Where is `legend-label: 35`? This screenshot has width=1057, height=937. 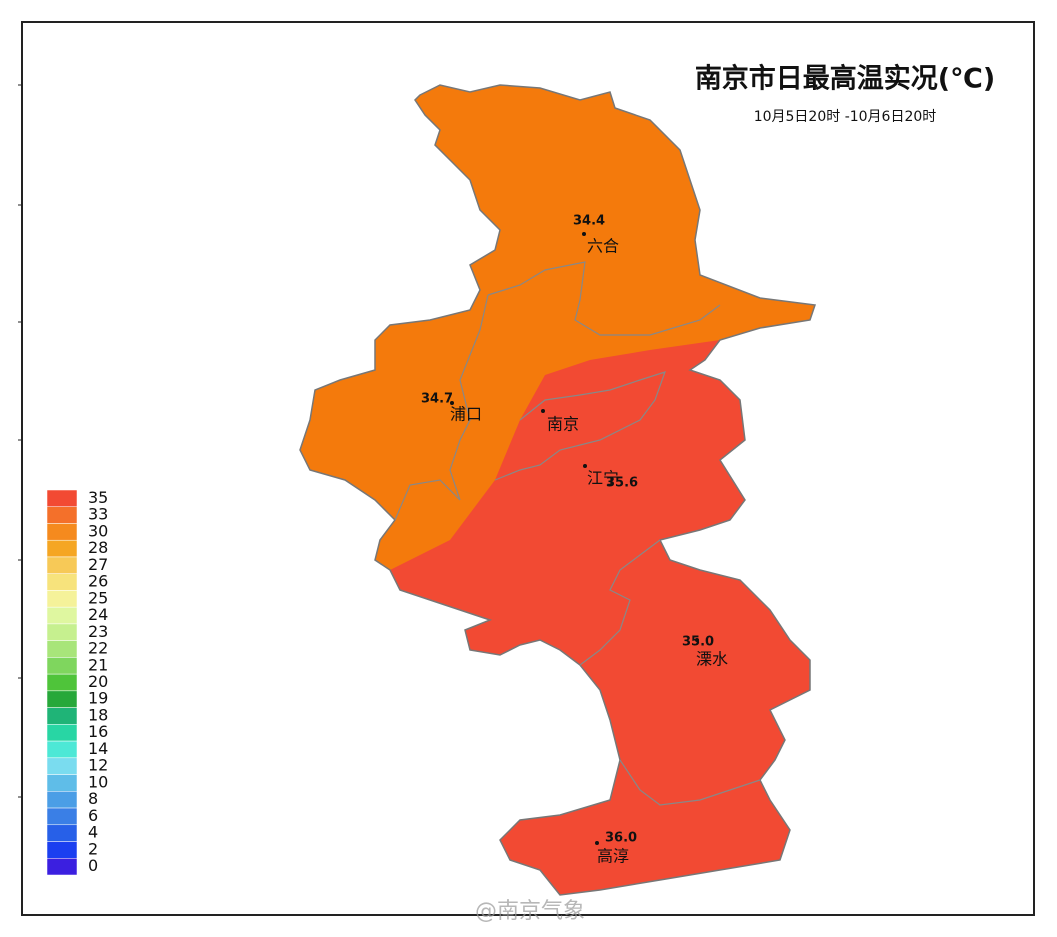
legend-label: 35 is located at coordinates (98, 497).